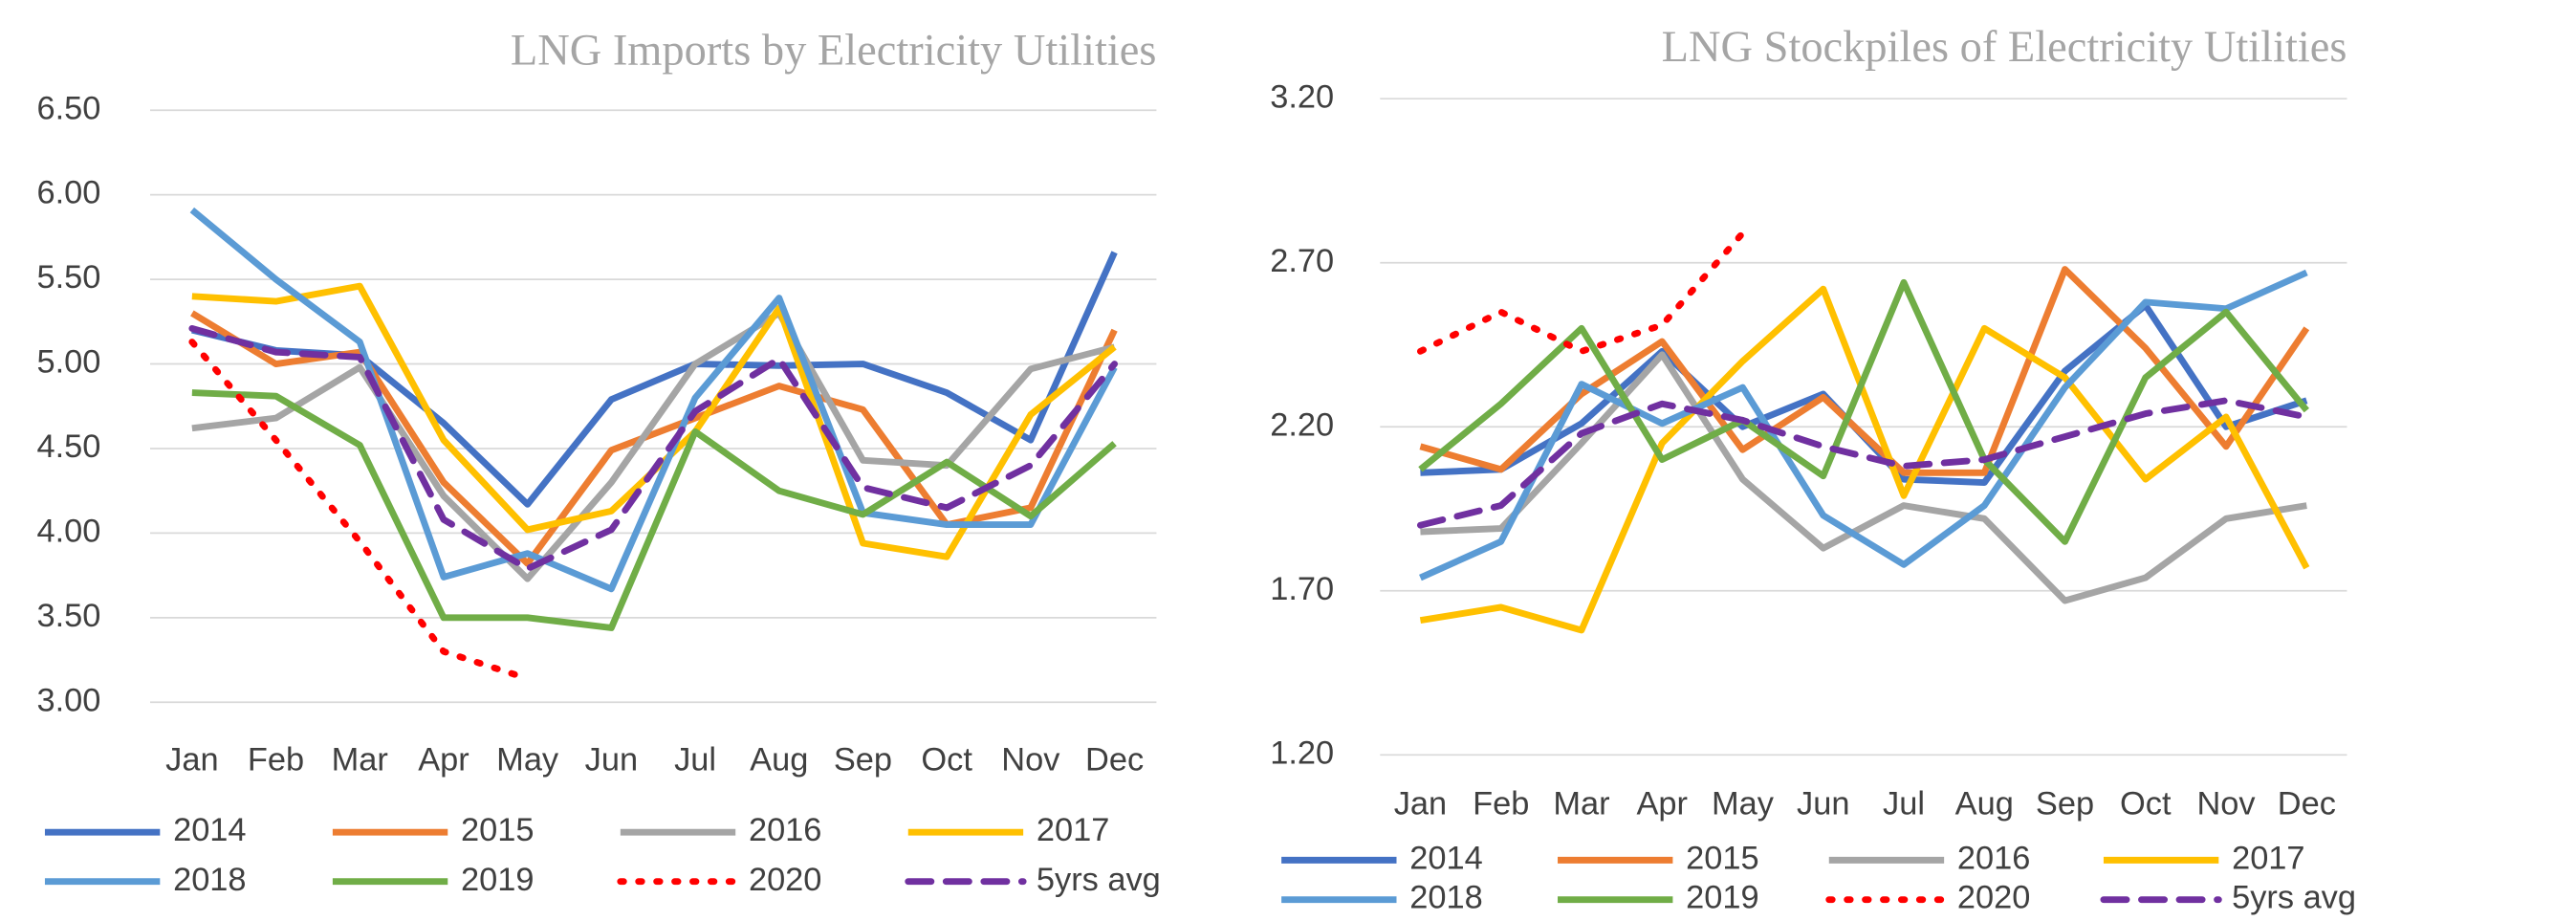 The height and width of the screenshot is (921, 2576). What do you see at coordinates (1302, 424) in the screenshot?
I see `y-tick-label: 2.20` at bounding box center [1302, 424].